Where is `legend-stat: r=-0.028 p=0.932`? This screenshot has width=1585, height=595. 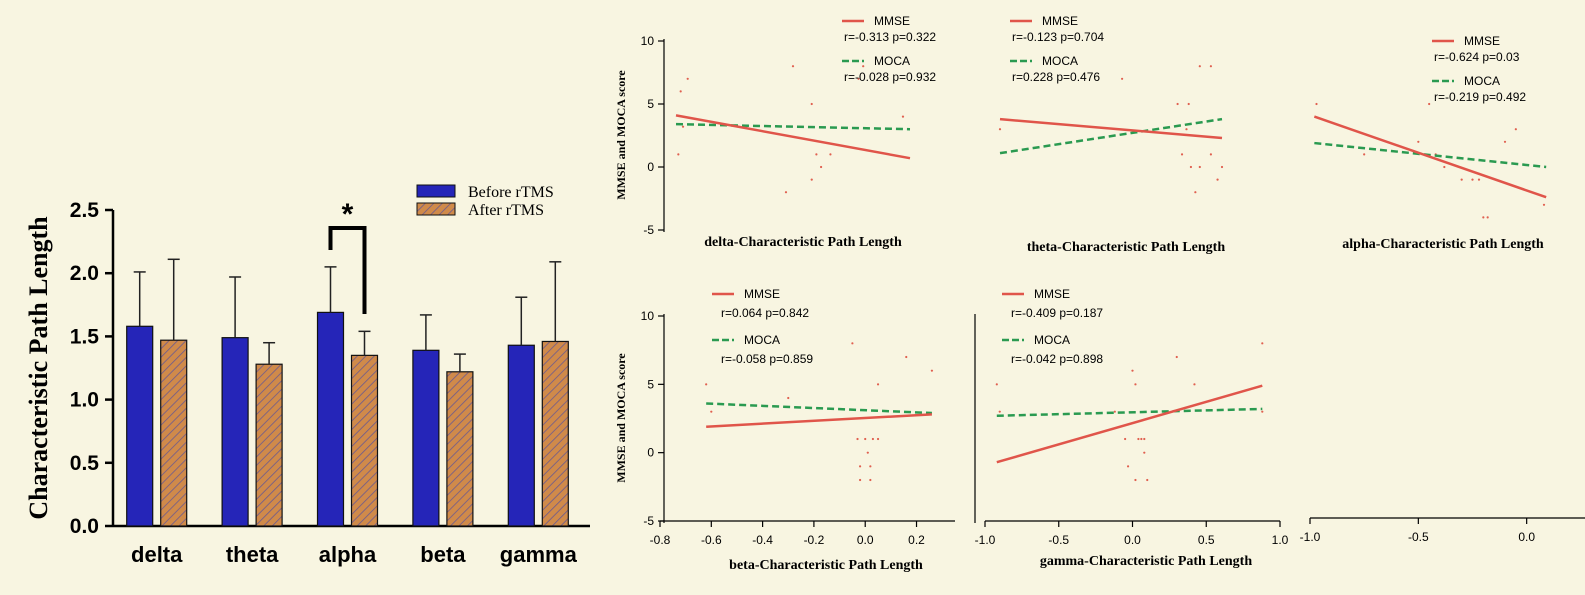
legend-stat: r=-0.028 p=0.932 is located at coordinates (890, 77).